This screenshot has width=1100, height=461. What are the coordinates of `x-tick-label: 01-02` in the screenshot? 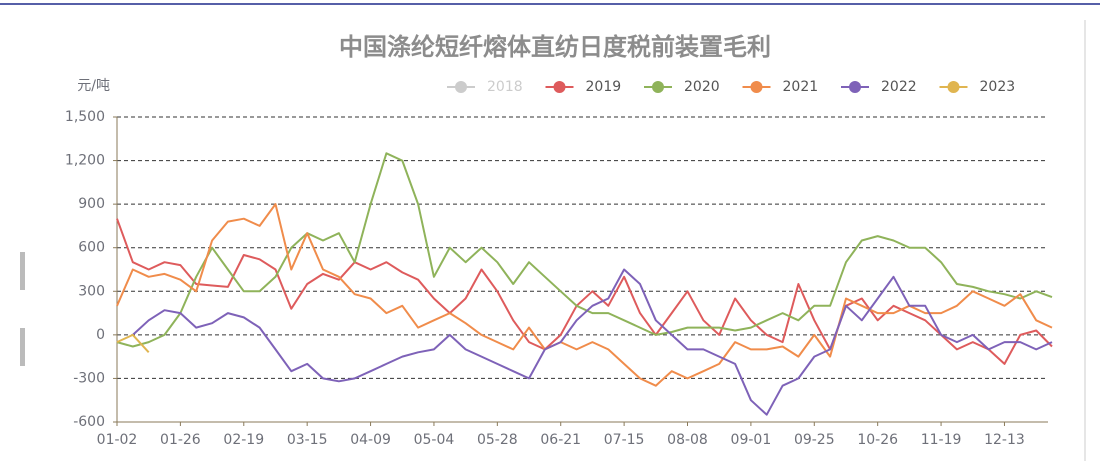 It's located at (117, 440).